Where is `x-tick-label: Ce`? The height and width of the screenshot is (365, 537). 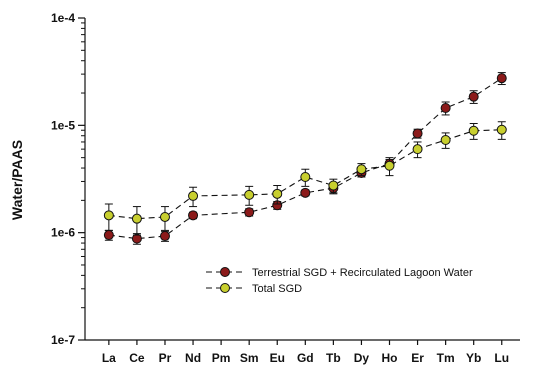 x-tick-label: Ce is located at coordinates (137, 358).